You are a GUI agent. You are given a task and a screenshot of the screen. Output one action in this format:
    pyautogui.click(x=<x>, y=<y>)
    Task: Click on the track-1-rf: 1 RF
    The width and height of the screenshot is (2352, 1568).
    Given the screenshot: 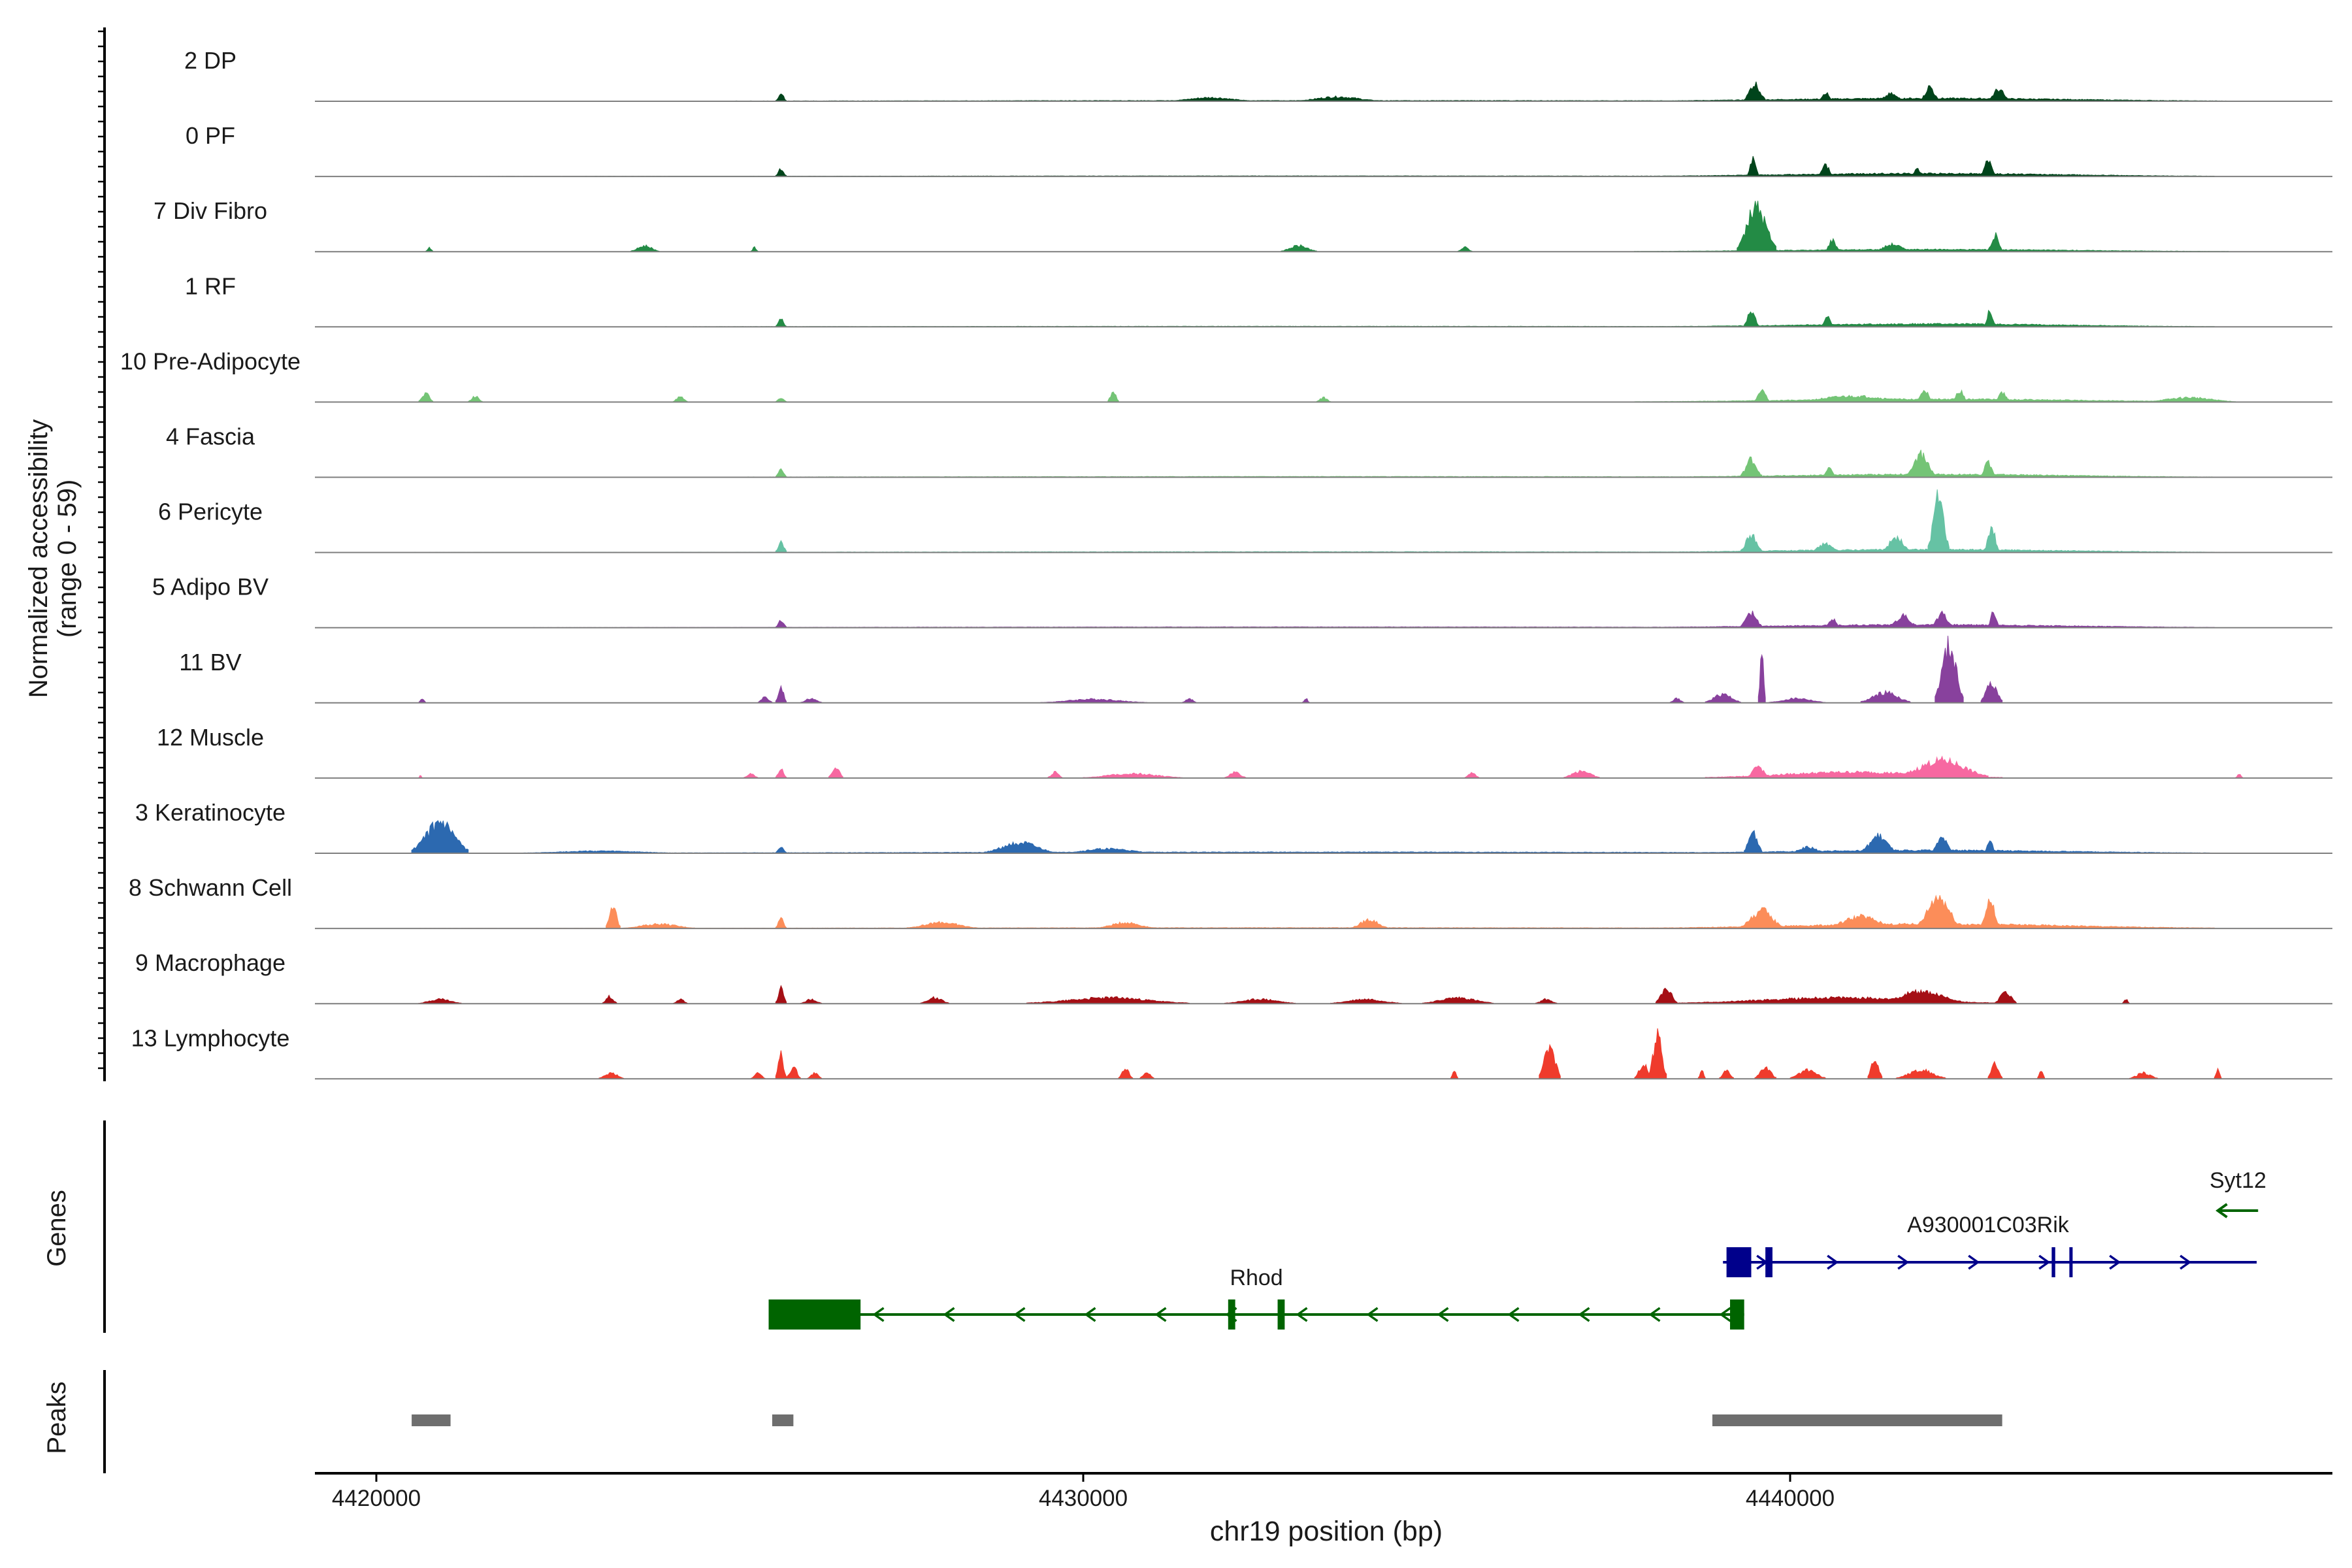 What is the action you would take?
    pyautogui.click(x=1258, y=300)
    